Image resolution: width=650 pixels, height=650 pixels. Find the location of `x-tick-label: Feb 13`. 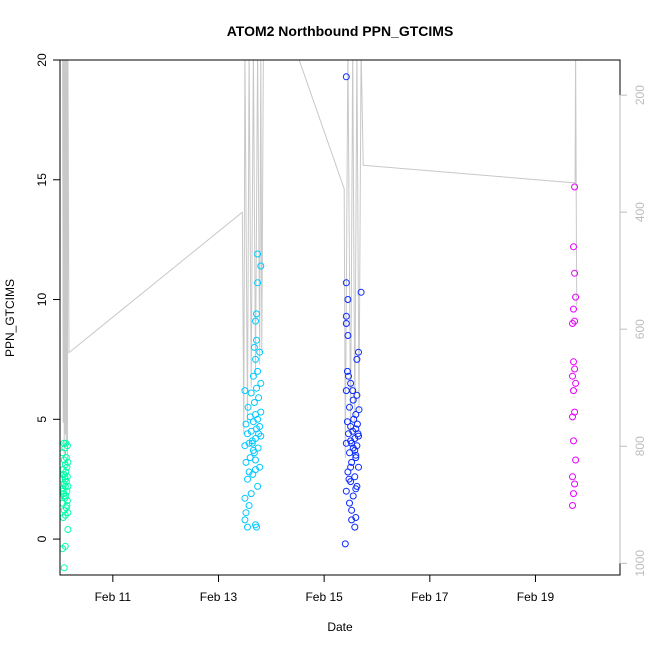

x-tick-label: Feb 13 is located at coordinates (219, 597).